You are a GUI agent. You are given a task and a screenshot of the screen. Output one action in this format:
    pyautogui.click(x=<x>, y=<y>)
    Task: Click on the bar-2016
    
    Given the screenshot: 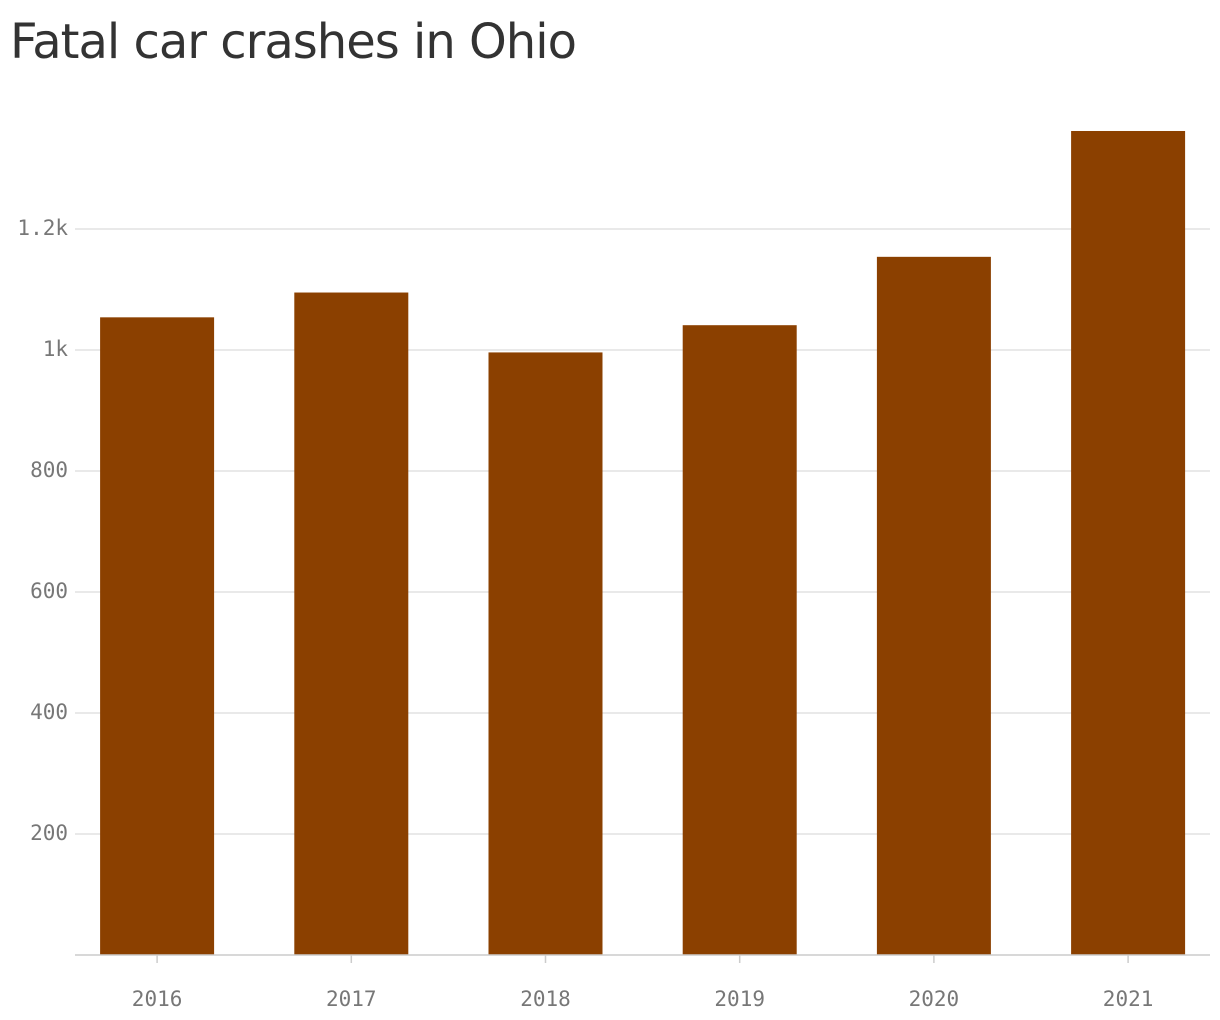 What is the action you would take?
    pyautogui.click(x=157, y=636)
    